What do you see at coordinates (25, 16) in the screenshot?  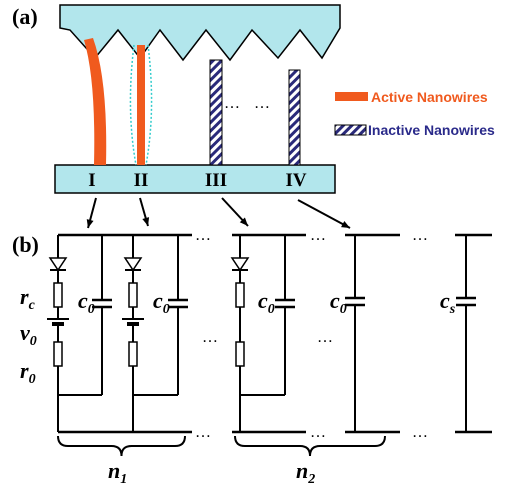 I see `panel-label: (a)` at bounding box center [25, 16].